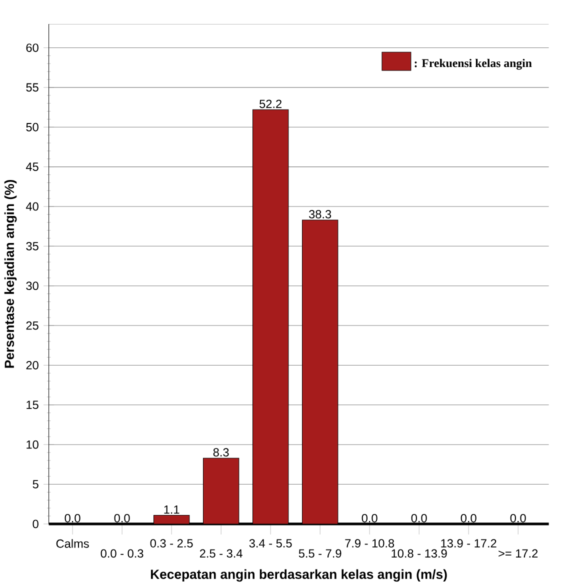 The image size is (579, 586). I want to click on x-tick-label: >= 17.2, so click(518, 553).